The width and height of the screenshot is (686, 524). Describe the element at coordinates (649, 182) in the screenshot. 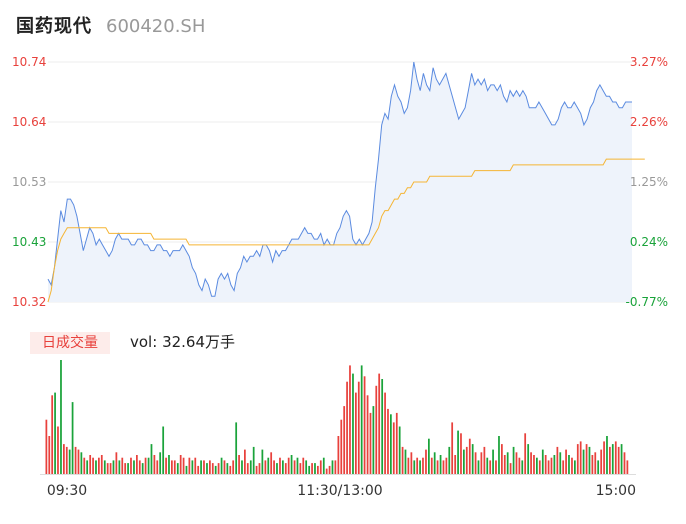

I see `y-right-tick-label: 1.25%` at that location.